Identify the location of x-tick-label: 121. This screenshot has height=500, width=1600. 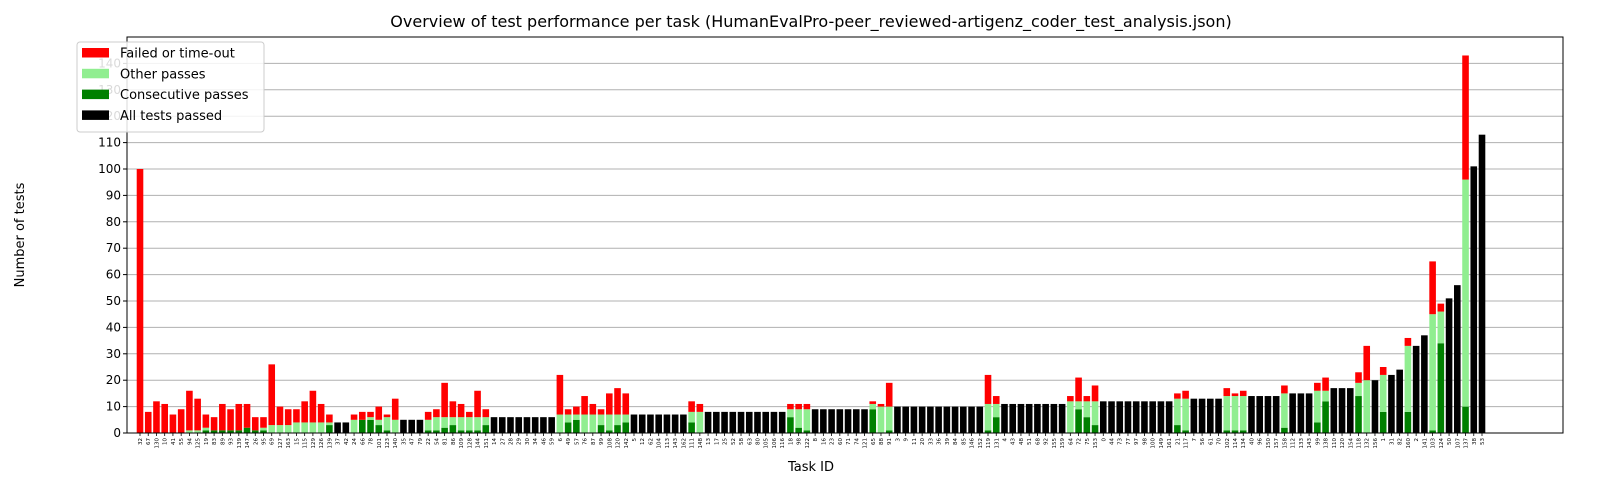
(866, 443).